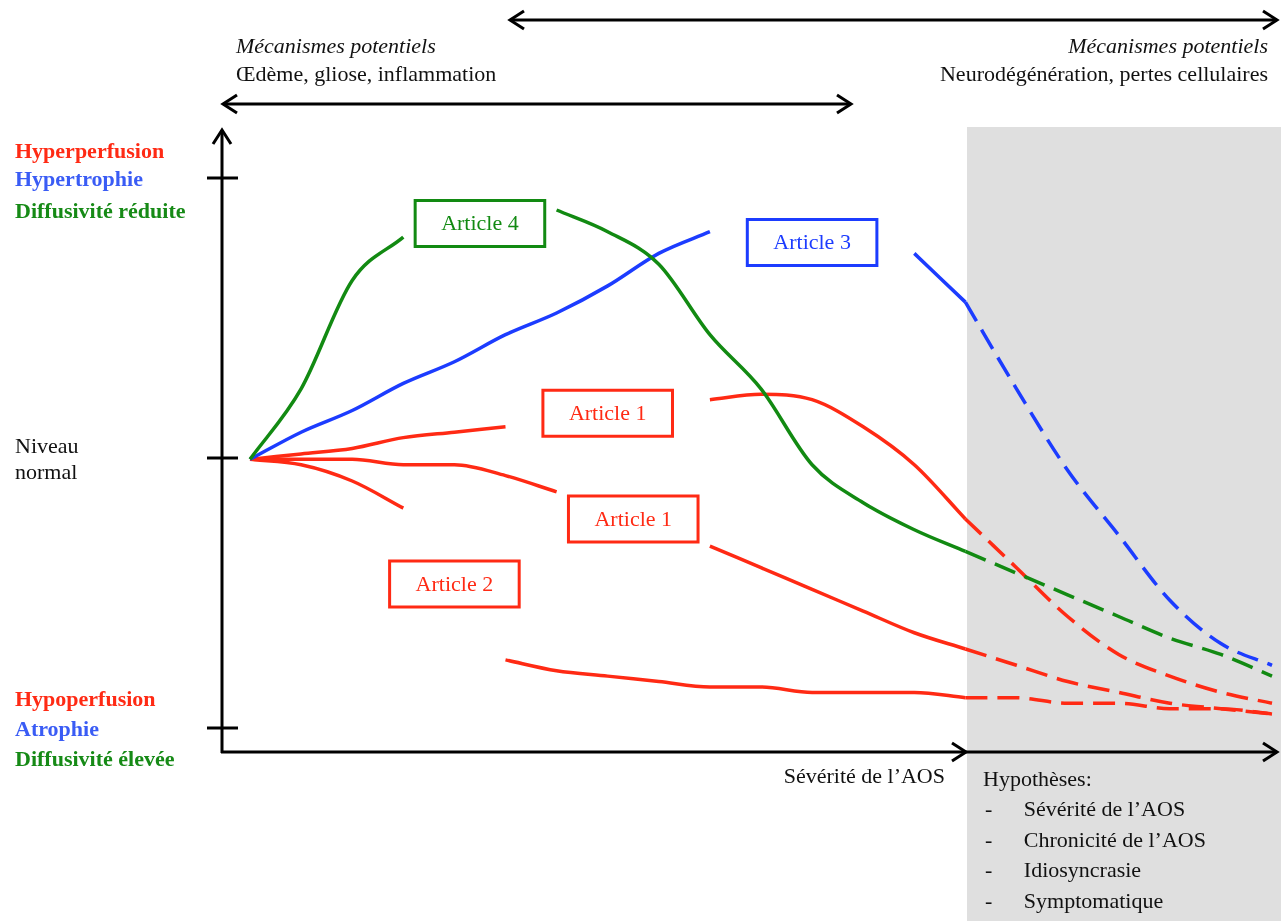  I want to click on text: Atrophie, so click(57, 729).